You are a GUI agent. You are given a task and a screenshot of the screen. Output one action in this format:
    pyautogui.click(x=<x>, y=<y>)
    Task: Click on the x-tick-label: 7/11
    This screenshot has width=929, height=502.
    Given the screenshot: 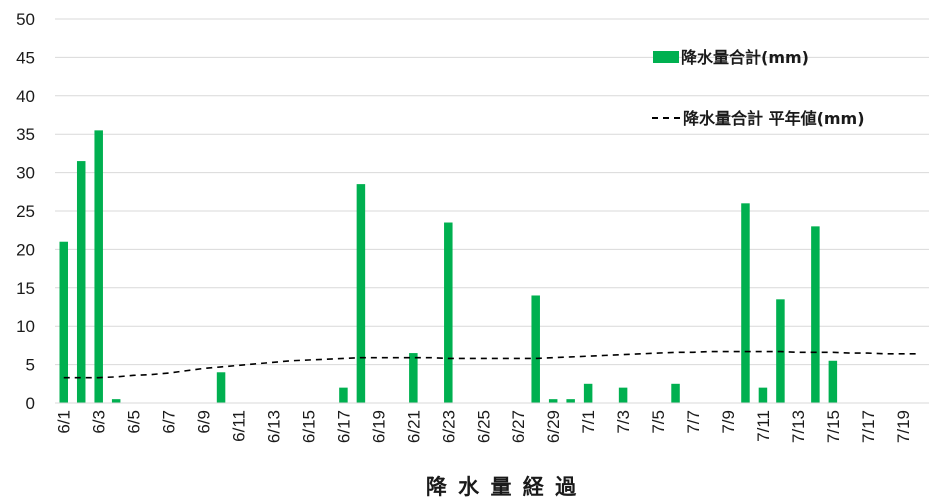 What is the action you would take?
    pyautogui.click(x=763, y=426)
    